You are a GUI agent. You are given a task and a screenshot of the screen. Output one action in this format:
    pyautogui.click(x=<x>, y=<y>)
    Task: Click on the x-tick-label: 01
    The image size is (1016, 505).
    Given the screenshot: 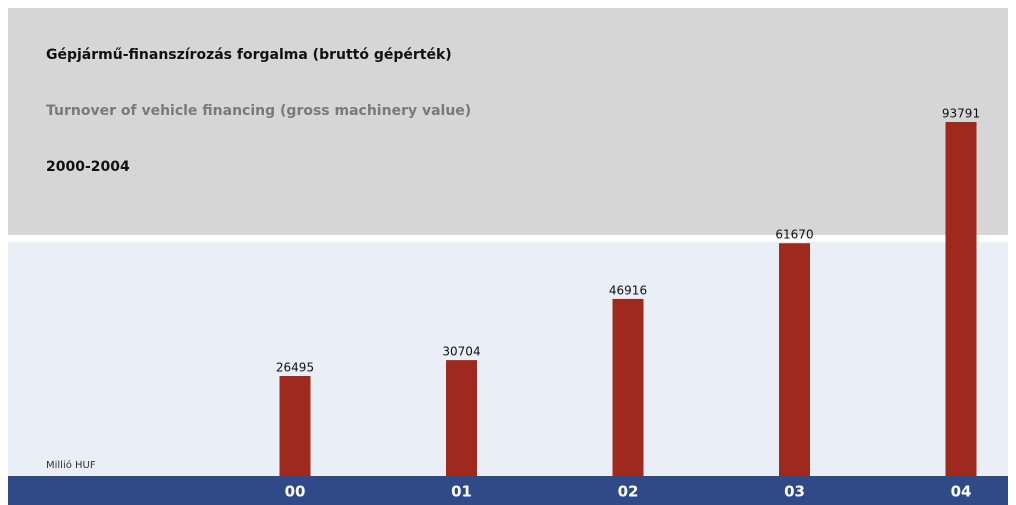 What is the action you would take?
    pyautogui.click(x=461, y=492)
    